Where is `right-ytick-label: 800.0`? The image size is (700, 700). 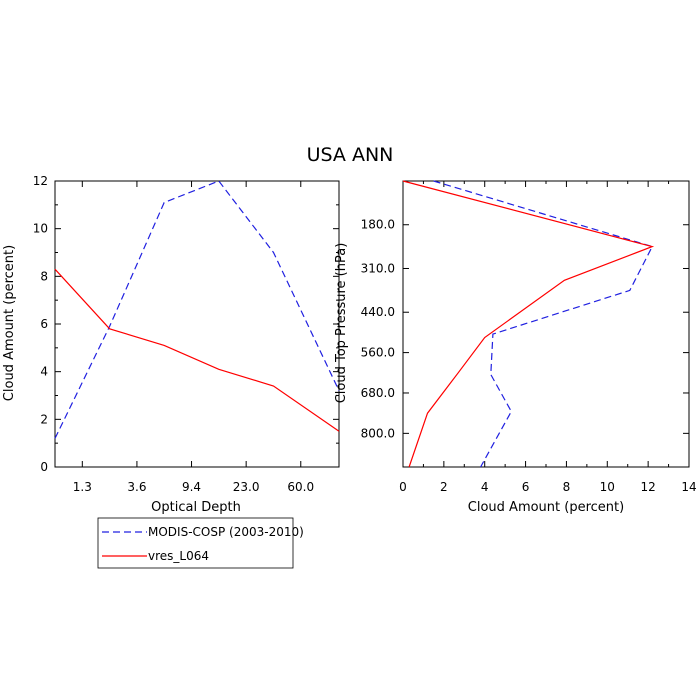
right-ytick-label: 800.0 is located at coordinates (378, 433).